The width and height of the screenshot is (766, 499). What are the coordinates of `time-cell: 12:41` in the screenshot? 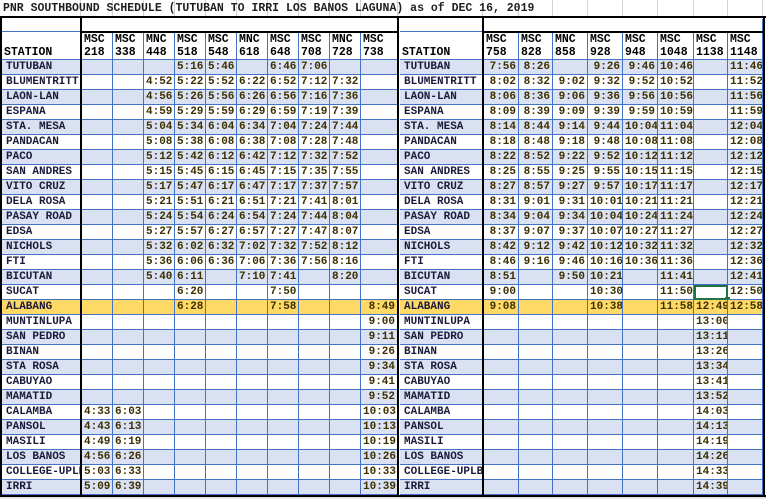 It's located at (745, 277).